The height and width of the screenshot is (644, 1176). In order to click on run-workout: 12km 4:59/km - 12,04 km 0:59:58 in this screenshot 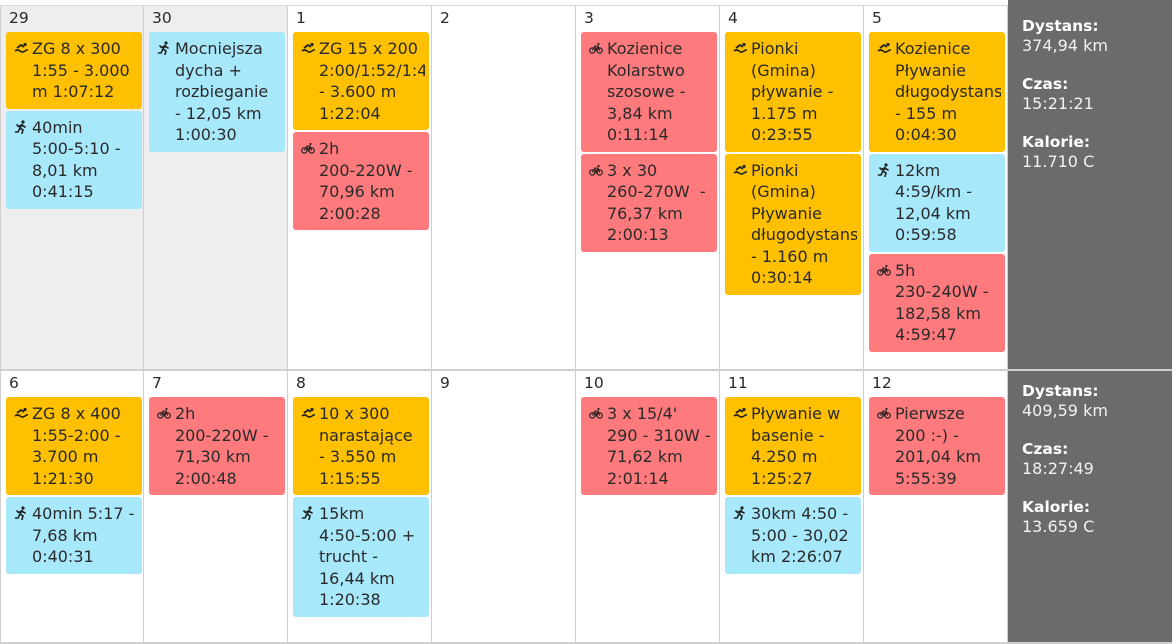, I will do `click(937, 202)`.